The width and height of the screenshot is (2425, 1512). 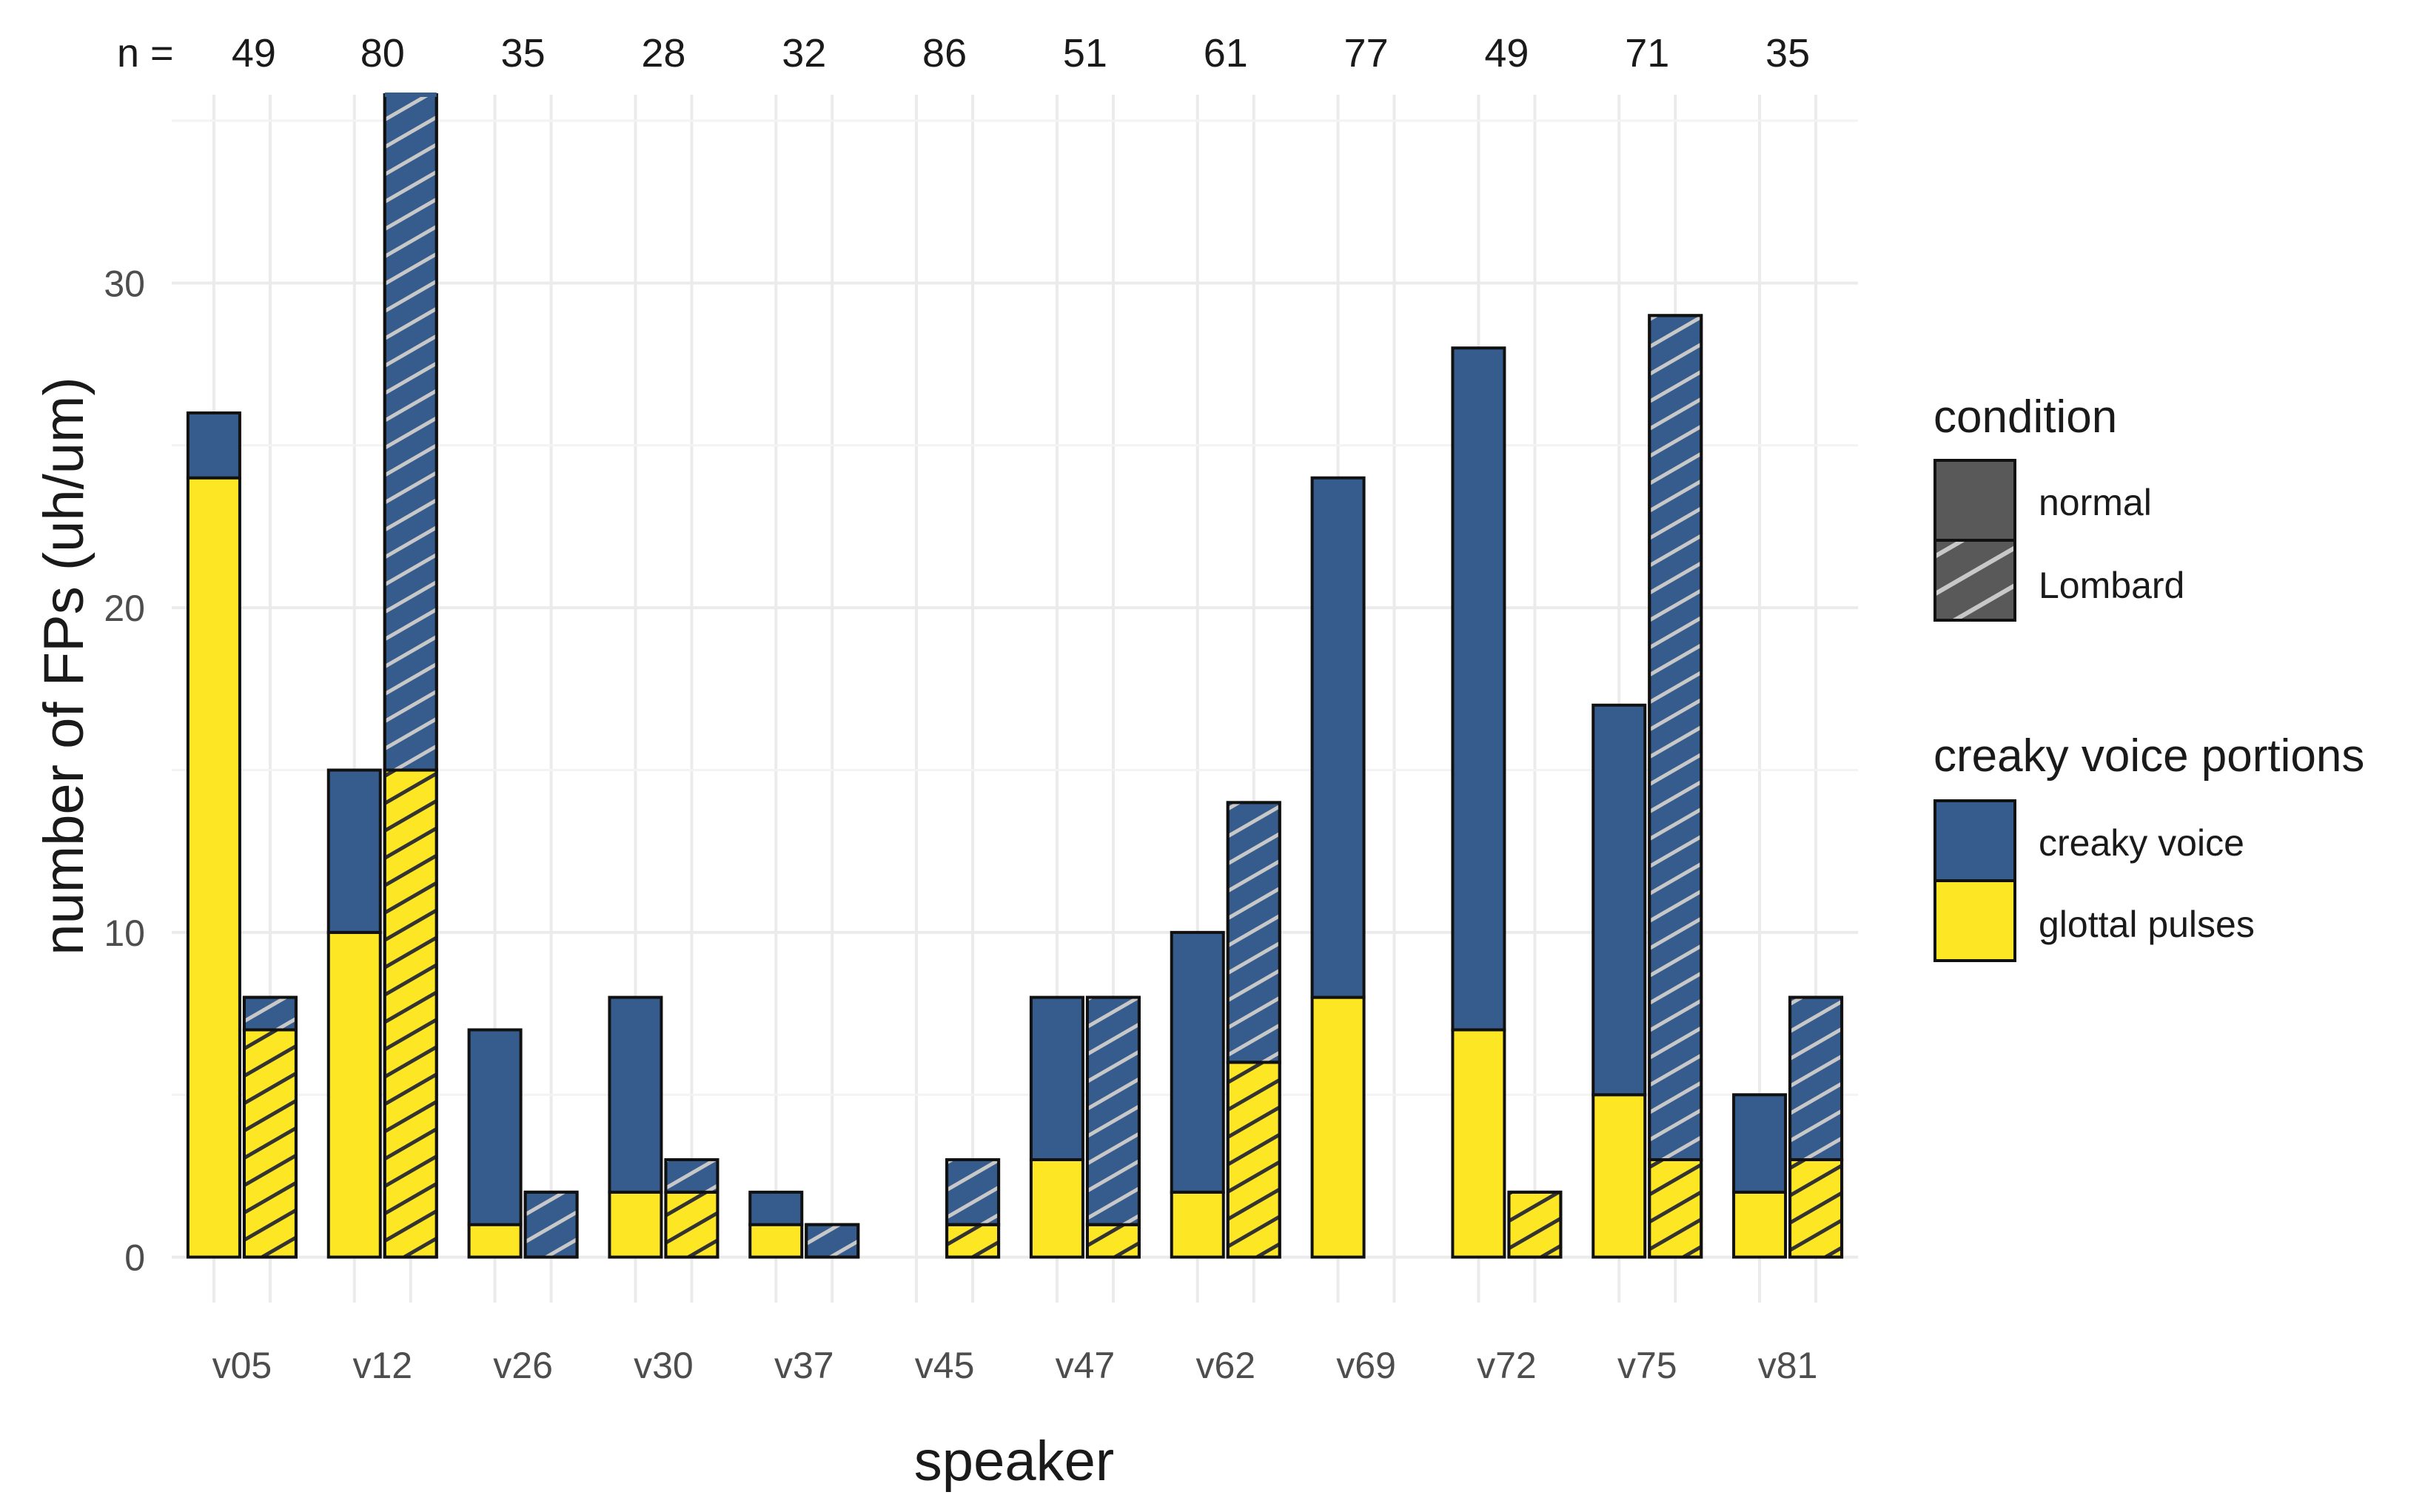 What do you see at coordinates (804, 53) in the screenshot?
I see `n-label: 32` at bounding box center [804, 53].